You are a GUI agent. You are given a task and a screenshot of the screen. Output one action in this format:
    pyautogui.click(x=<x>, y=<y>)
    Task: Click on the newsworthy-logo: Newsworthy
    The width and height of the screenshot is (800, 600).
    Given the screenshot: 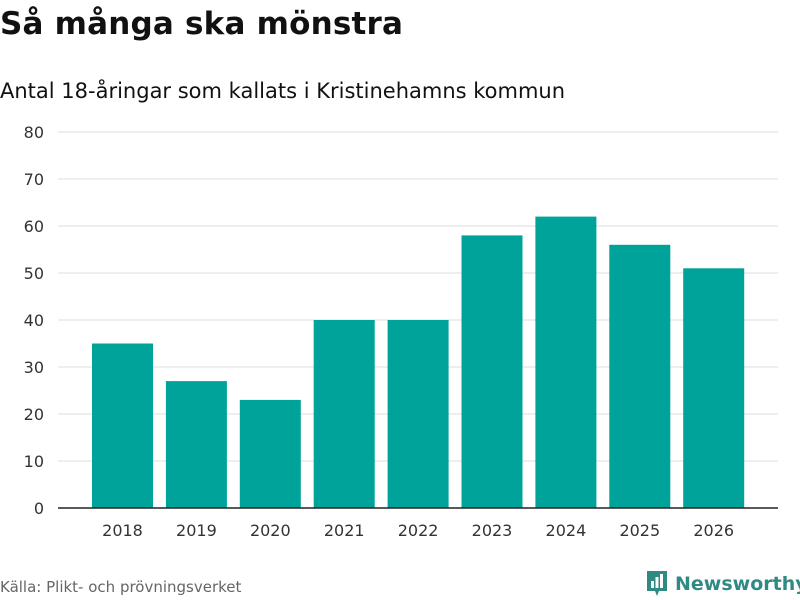 What is the action you would take?
    pyautogui.click(x=722, y=584)
    